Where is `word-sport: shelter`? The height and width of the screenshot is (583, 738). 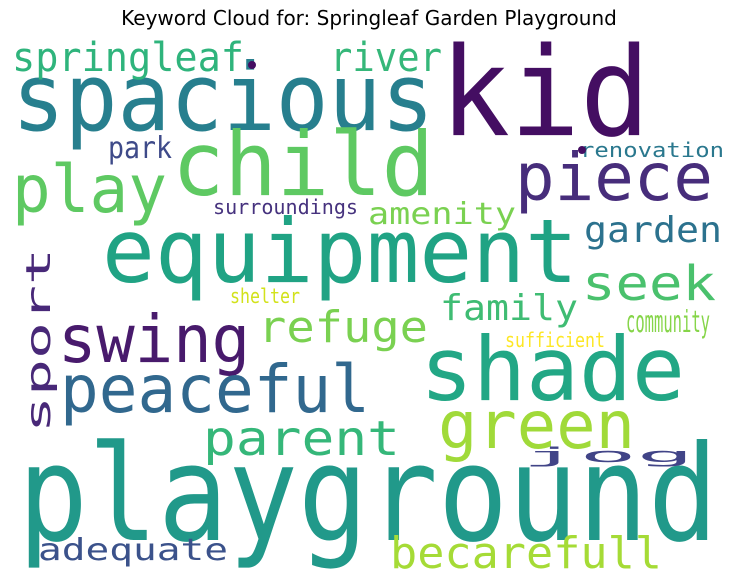 word-sport: shelter is located at coordinates (265, 296).